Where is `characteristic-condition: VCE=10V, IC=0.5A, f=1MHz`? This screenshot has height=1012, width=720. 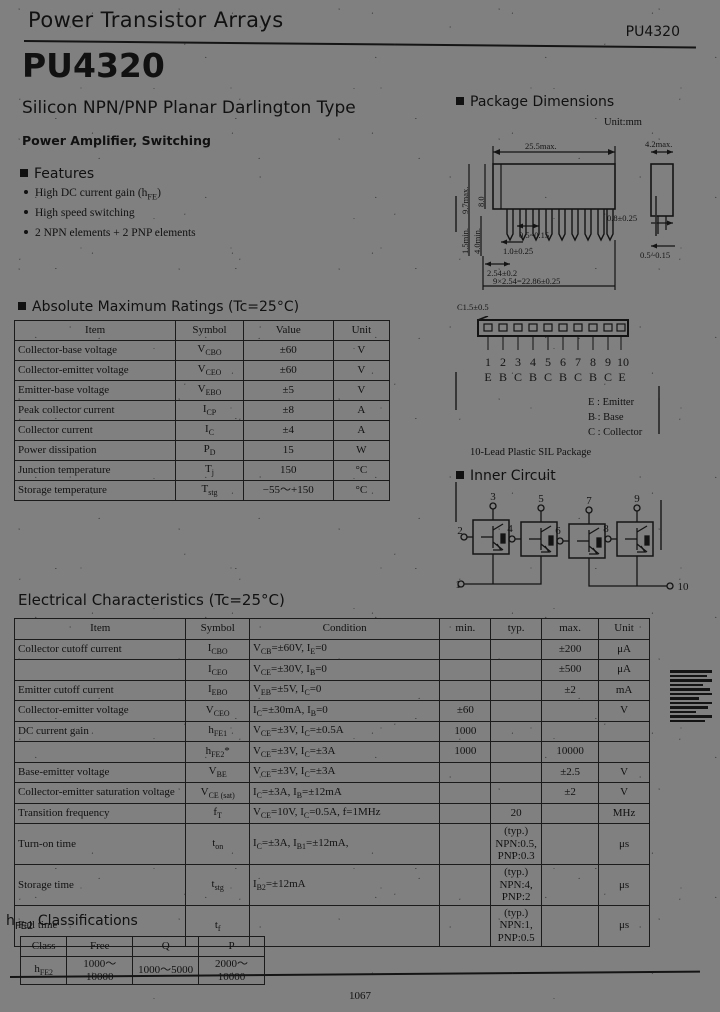
characteristic-condition: VCE=10V, IC=0.5A, f=1MHz is located at coordinates (344, 813).